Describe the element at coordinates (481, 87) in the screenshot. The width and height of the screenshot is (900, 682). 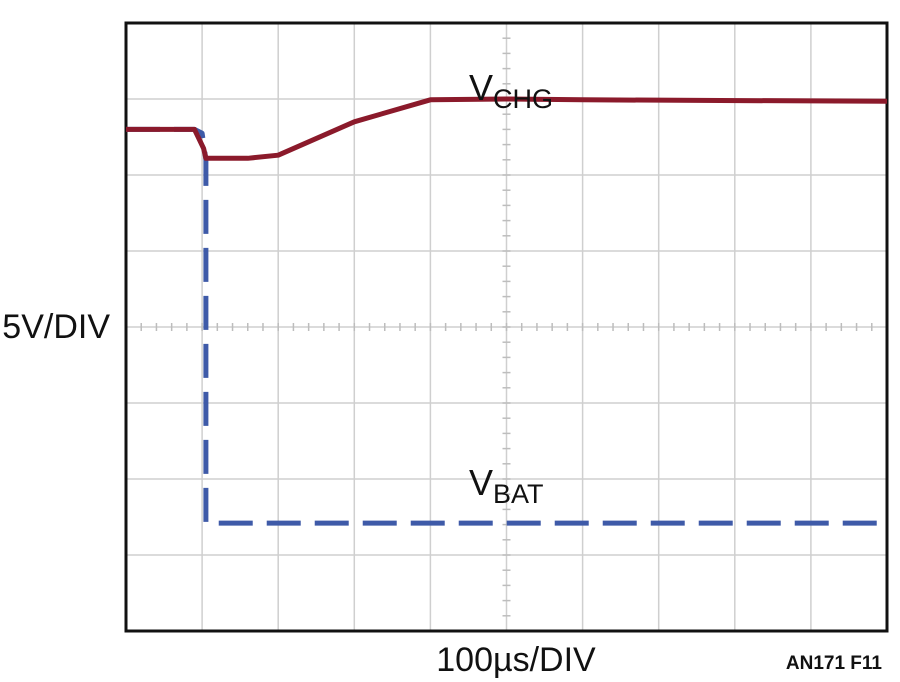
I see `vchg-label-main: V` at that location.